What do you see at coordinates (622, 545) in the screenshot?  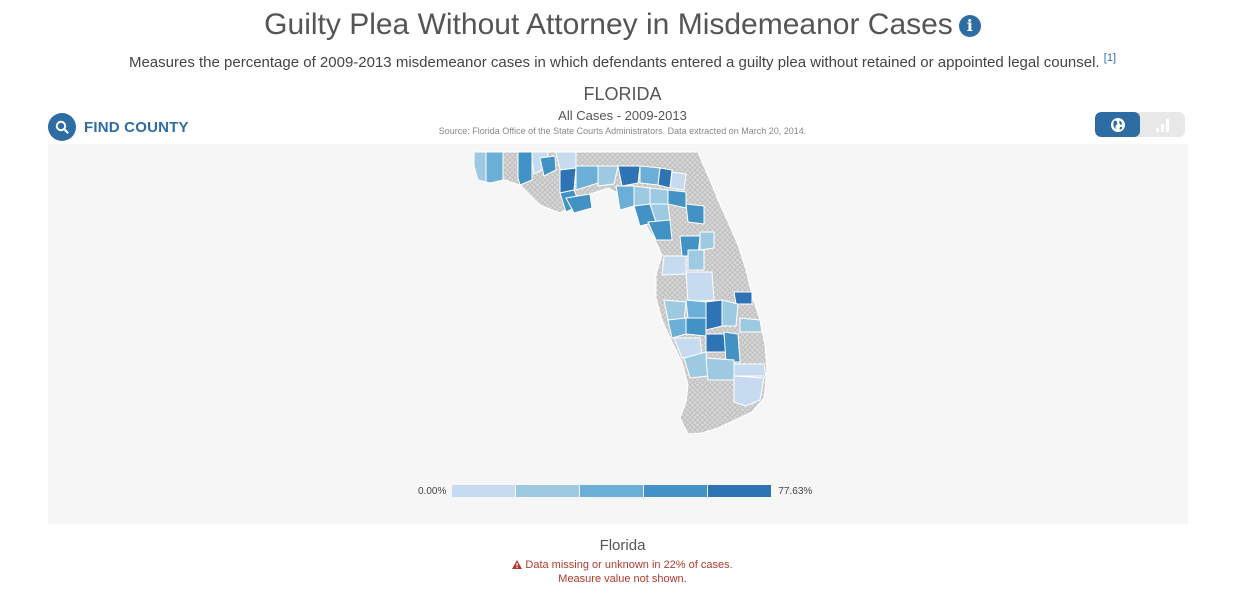 I see `selected-region-name: Florida` at bounding box center [622, 545].